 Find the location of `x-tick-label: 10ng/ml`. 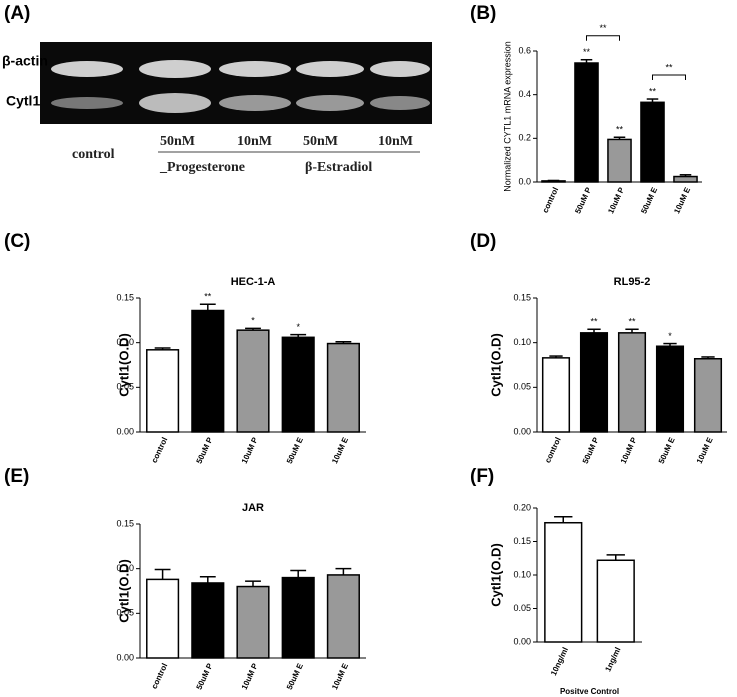

x-tick-label: 10ng/ml is located at coordinates (559, 661).